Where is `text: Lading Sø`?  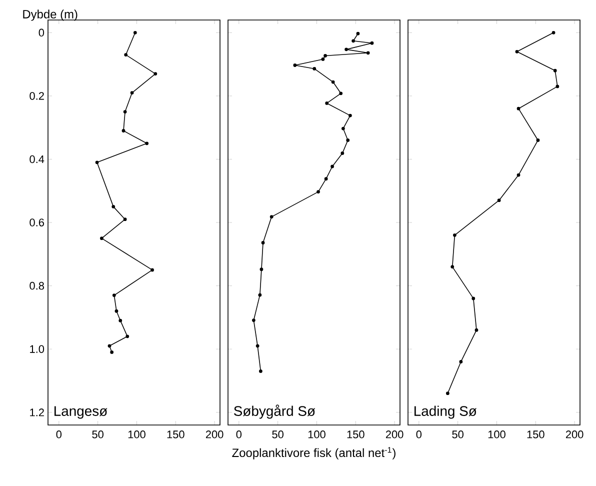
text: Lading Sø is located at coordinates (445, 412).